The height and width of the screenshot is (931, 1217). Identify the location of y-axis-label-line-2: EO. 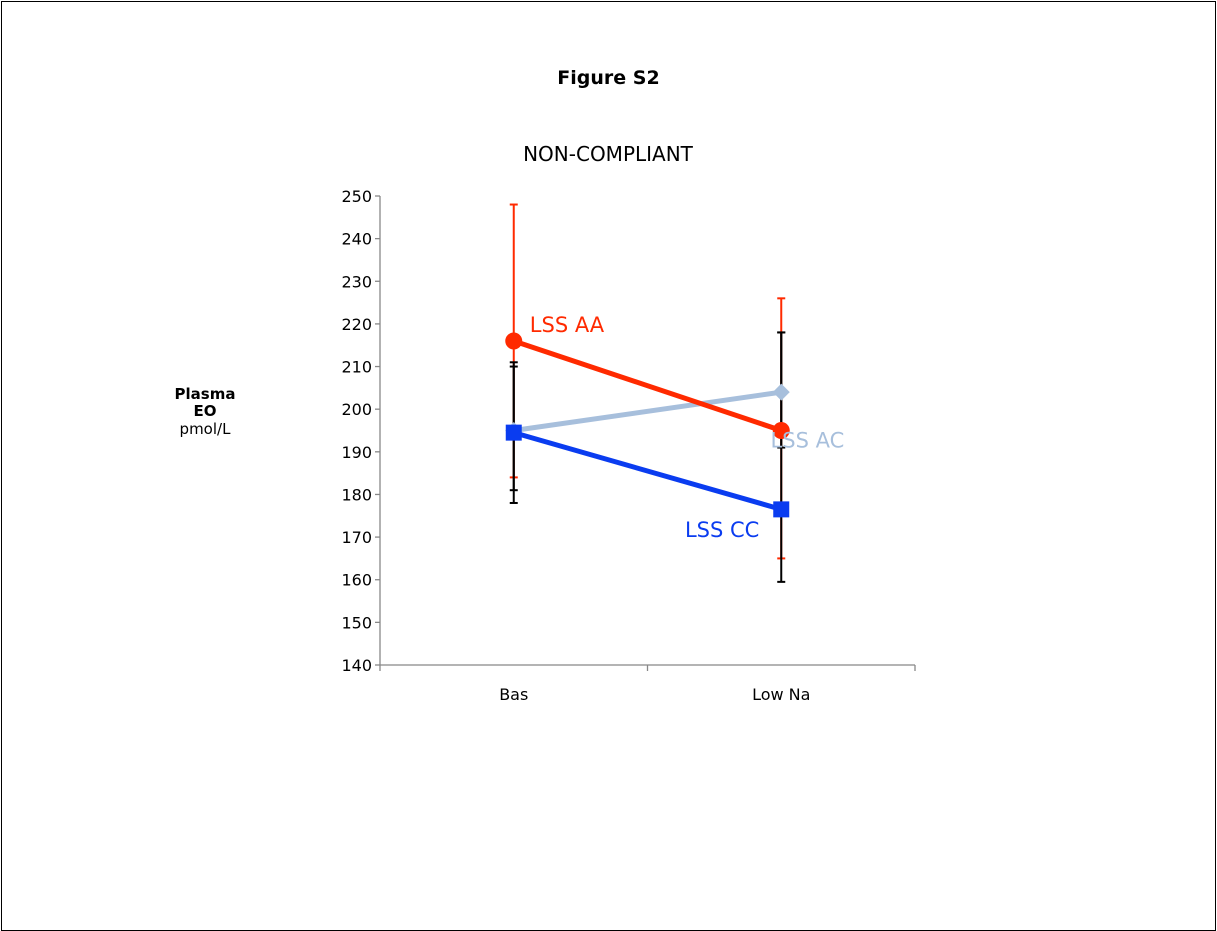
(205, 411).